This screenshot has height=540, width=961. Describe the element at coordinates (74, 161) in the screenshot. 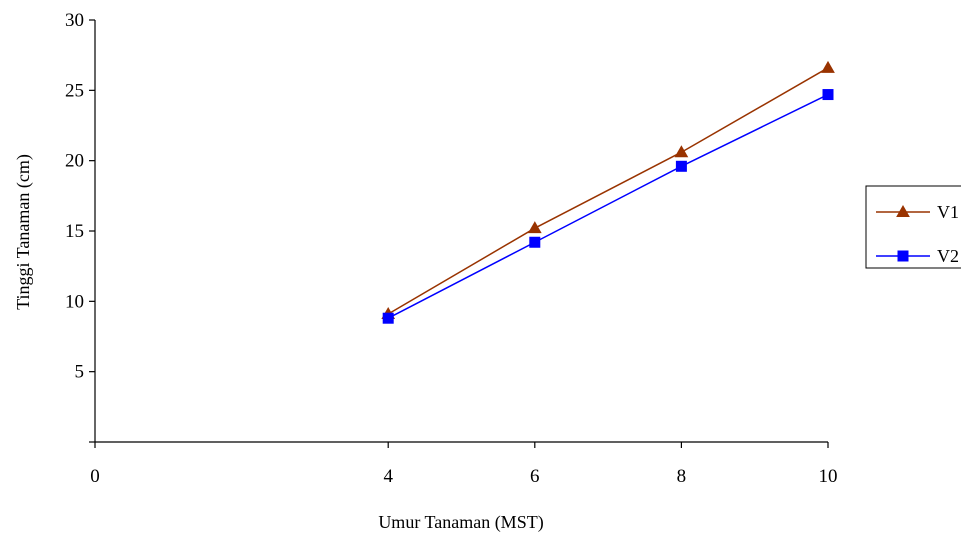

I see `y-tick-label: 20` at that location.